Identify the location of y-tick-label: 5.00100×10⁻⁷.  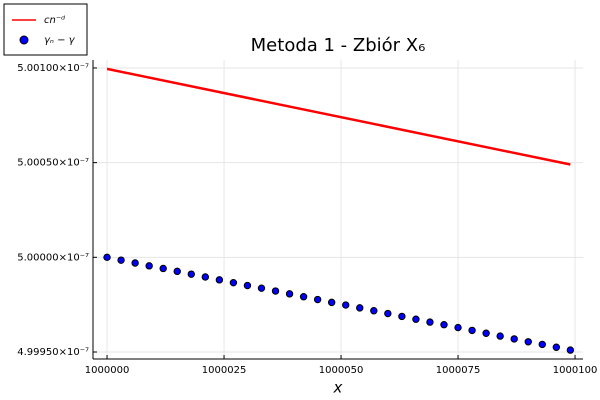
(53, 68).